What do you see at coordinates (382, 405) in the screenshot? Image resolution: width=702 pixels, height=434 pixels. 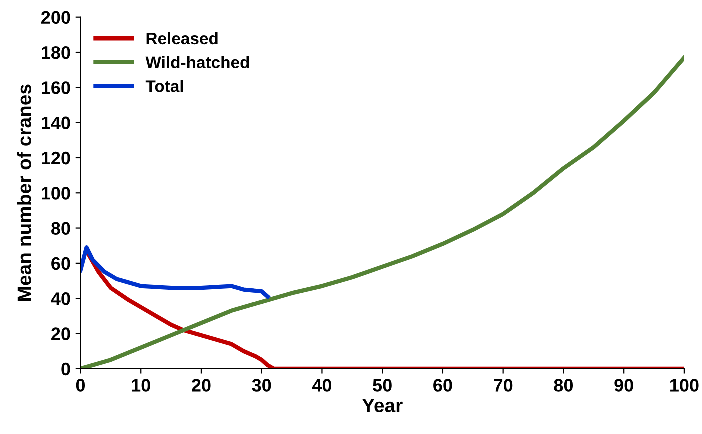 I see `x-axis-title: Year` at bounding box center [382, 405].